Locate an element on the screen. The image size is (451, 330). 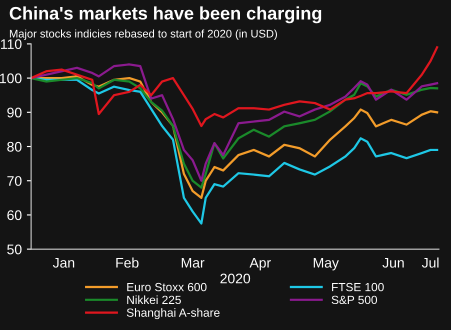
x-tick-label: Apr is located at coordinates (260, 264).